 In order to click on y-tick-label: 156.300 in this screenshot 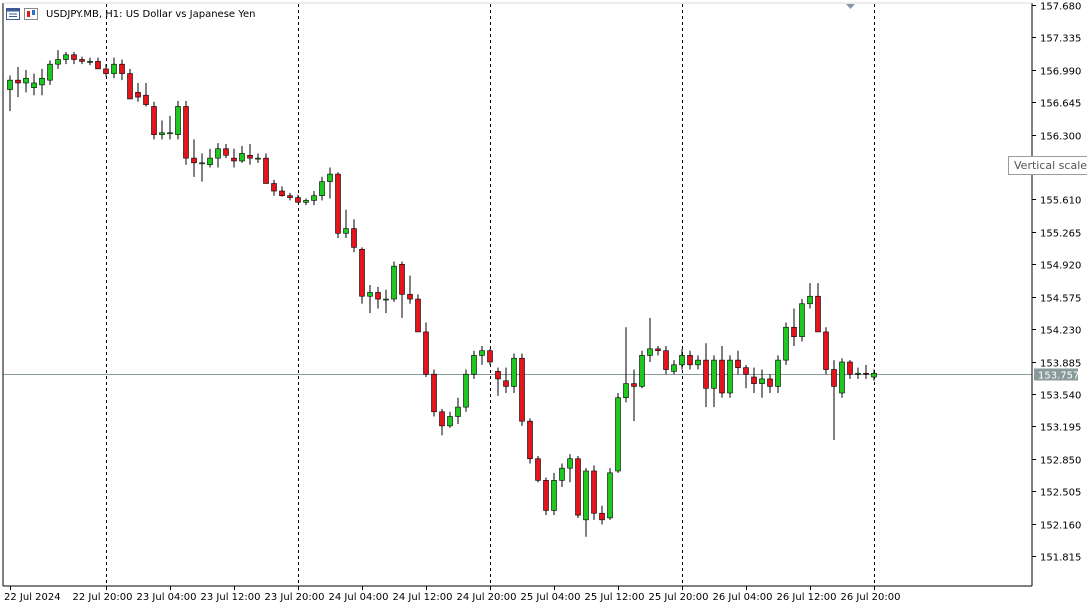, I will do `click(1060, 137)`.